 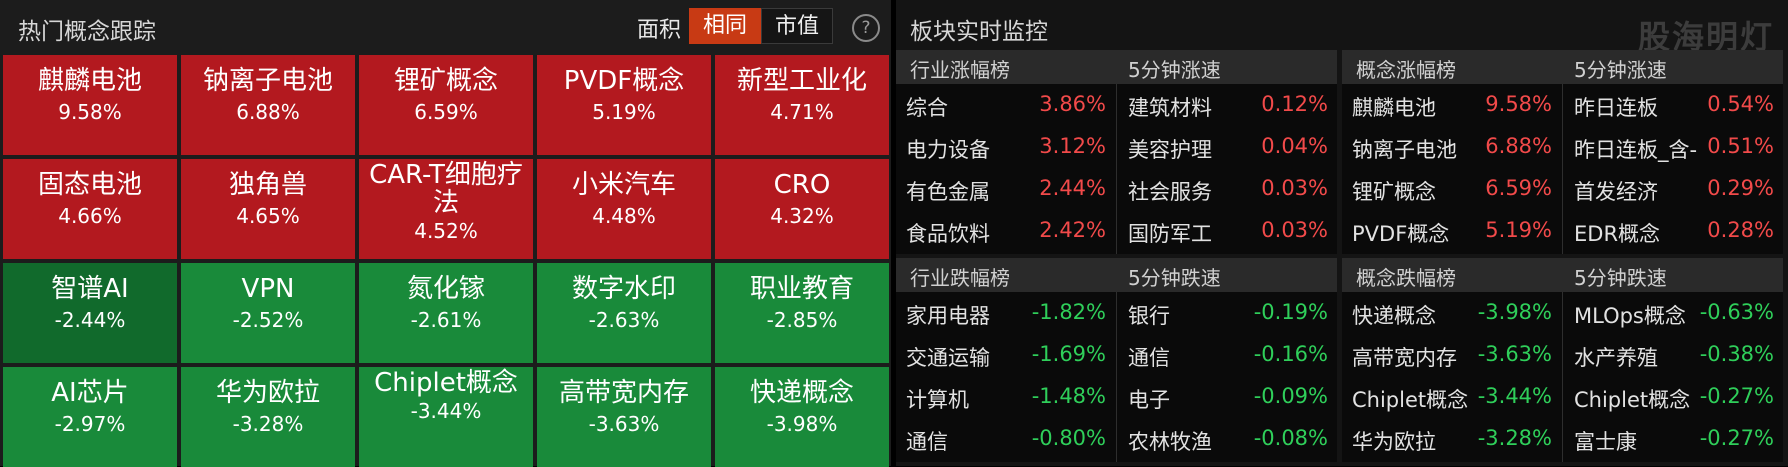 What do you see at coordinates (87, 32) in the screenshot?
I see `panel-title: 热门概念跟踪` at bounding box center [87, 32].